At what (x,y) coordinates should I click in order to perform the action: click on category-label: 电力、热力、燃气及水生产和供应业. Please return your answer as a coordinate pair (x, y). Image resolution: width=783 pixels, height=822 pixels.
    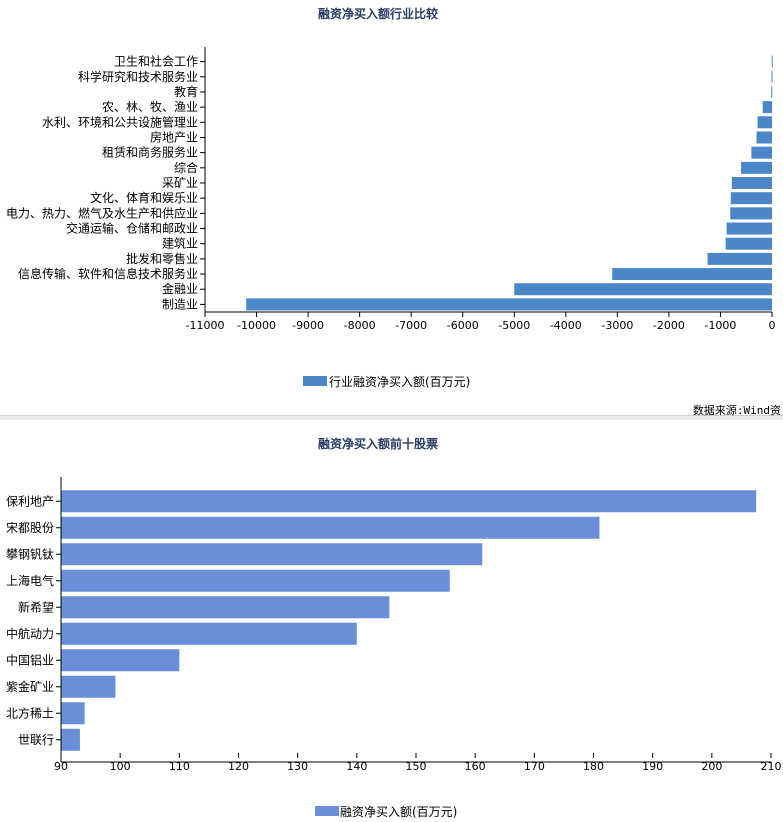
    Looking at the image, I should click on (102, 212).